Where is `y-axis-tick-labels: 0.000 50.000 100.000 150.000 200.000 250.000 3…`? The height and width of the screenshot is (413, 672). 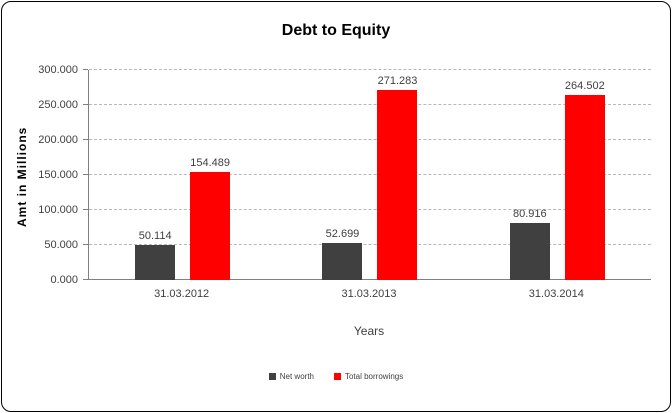 y-axis-tick-labels: 0.000 50.000 100.000 150.000 200.000 250.000 3… is located at coordinates (60, 175).